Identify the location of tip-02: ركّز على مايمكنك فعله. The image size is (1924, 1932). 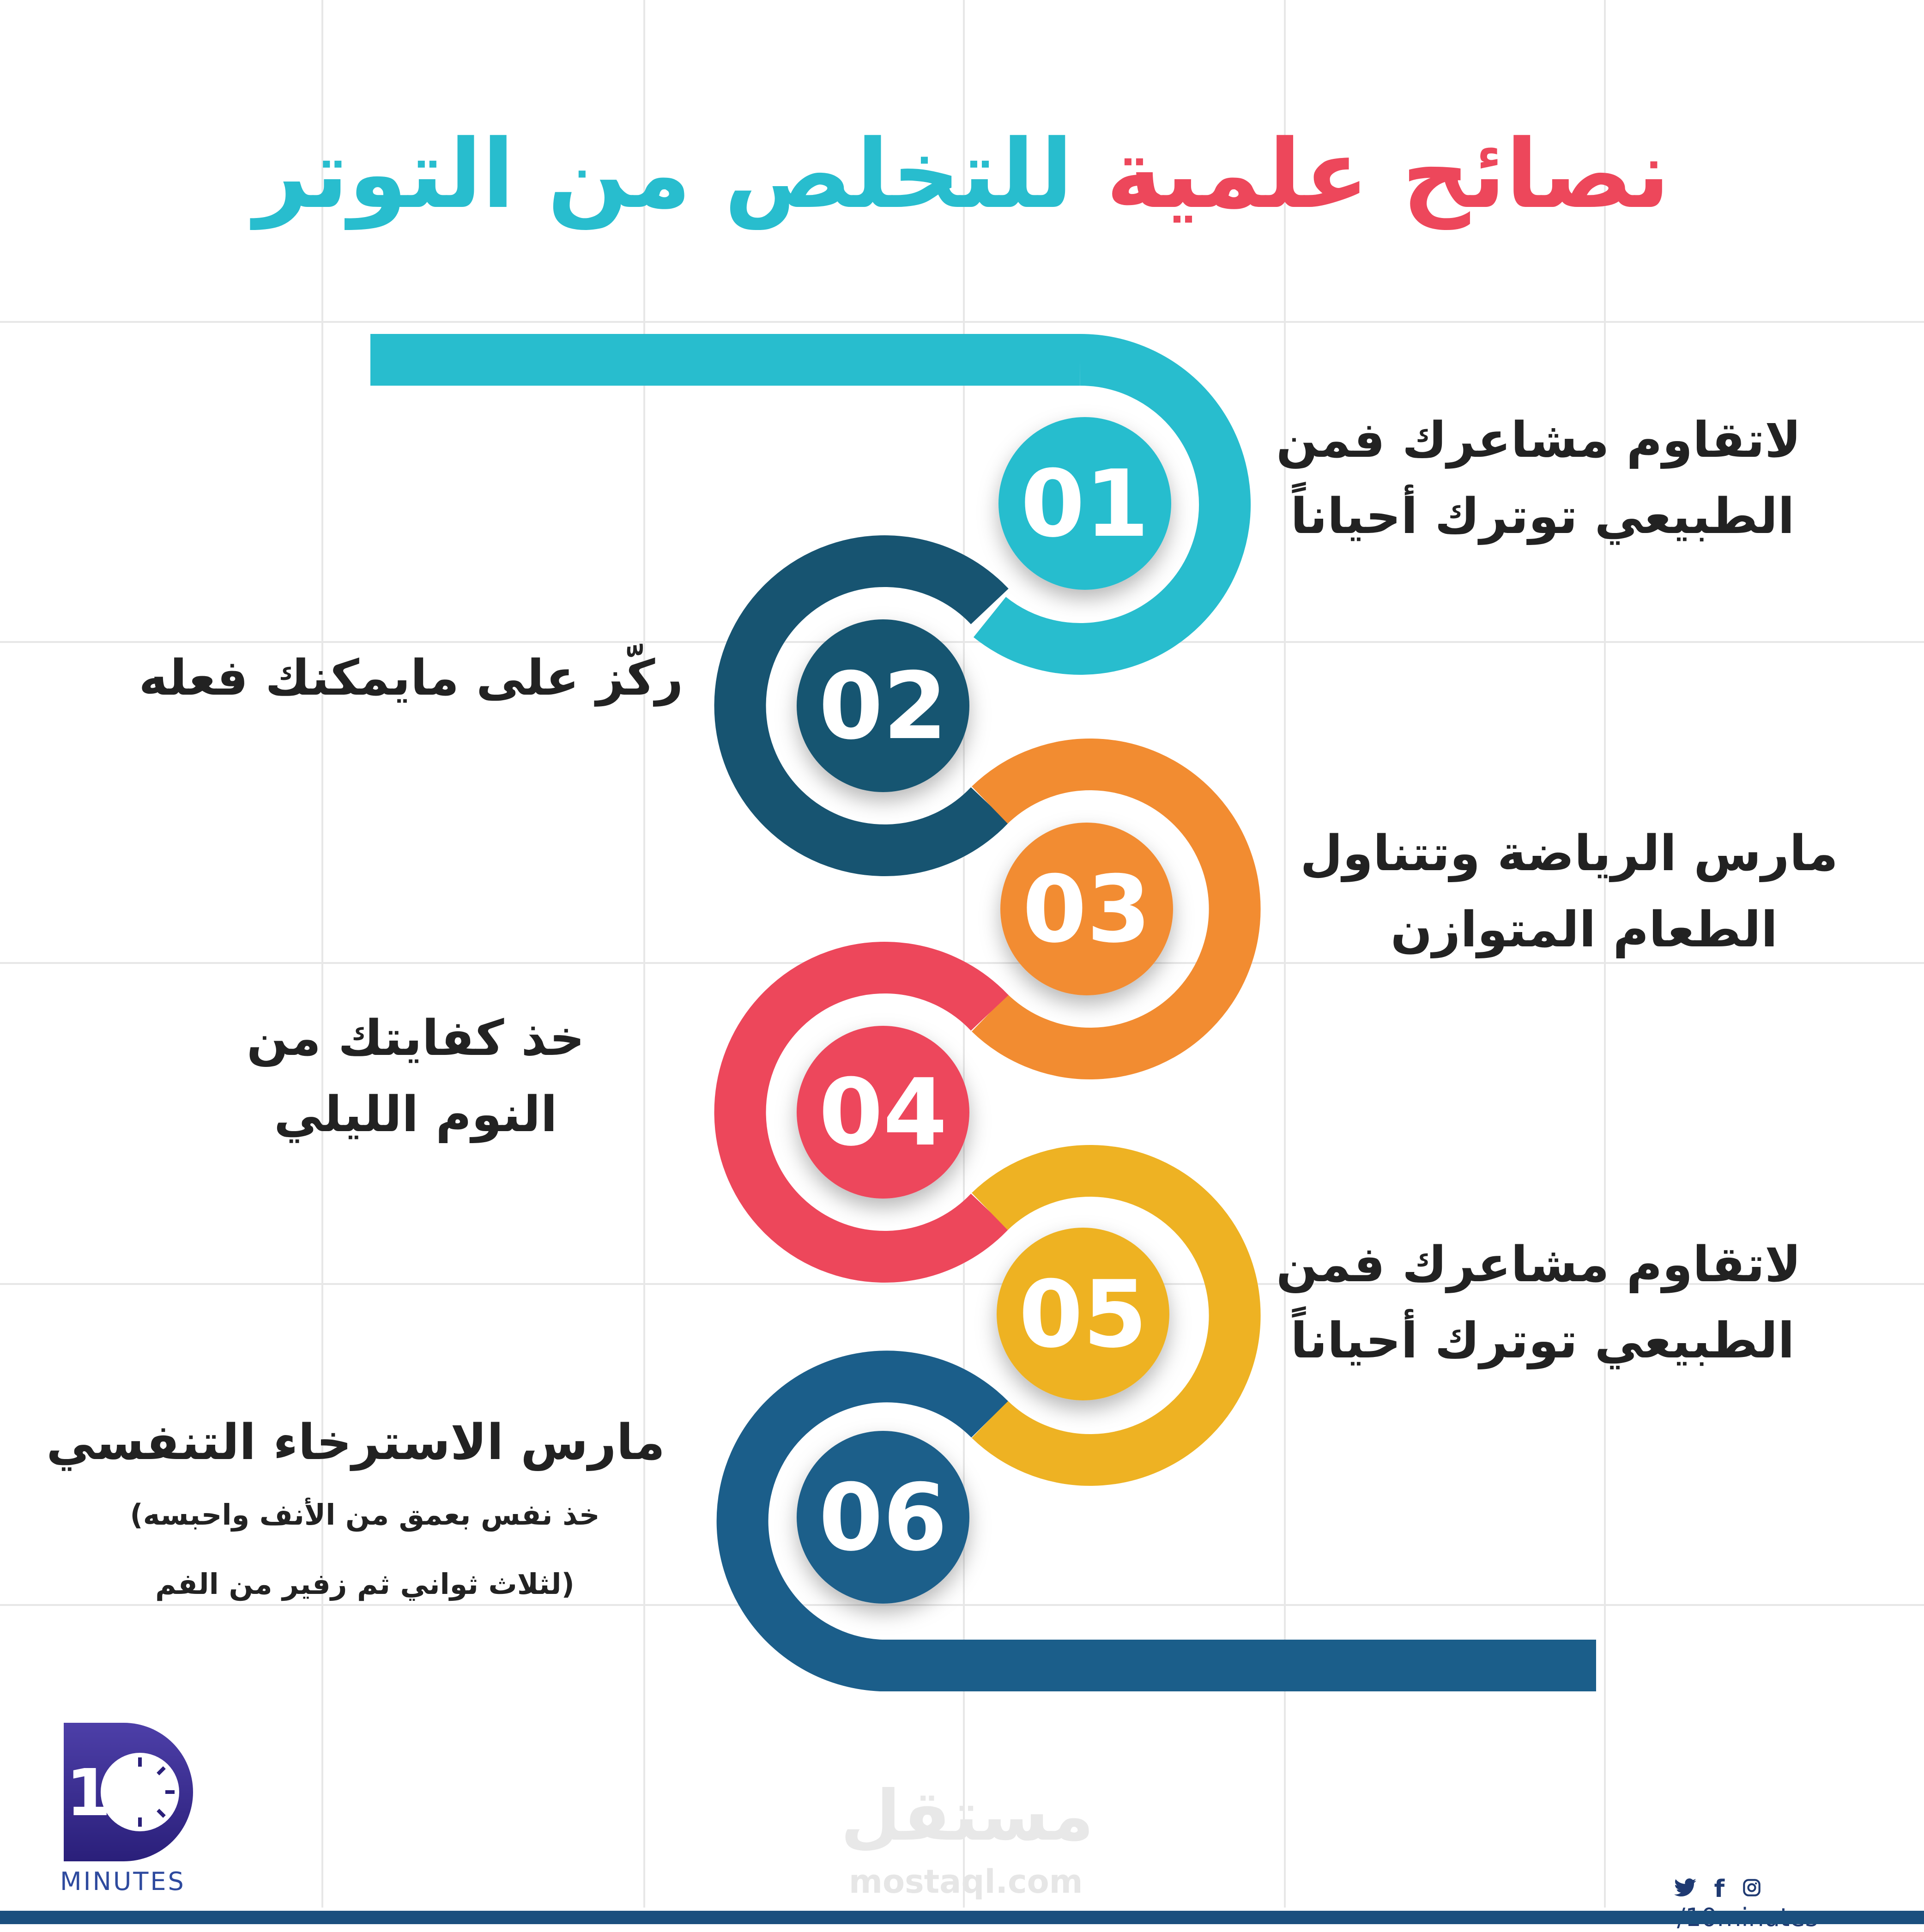
(411, 678).